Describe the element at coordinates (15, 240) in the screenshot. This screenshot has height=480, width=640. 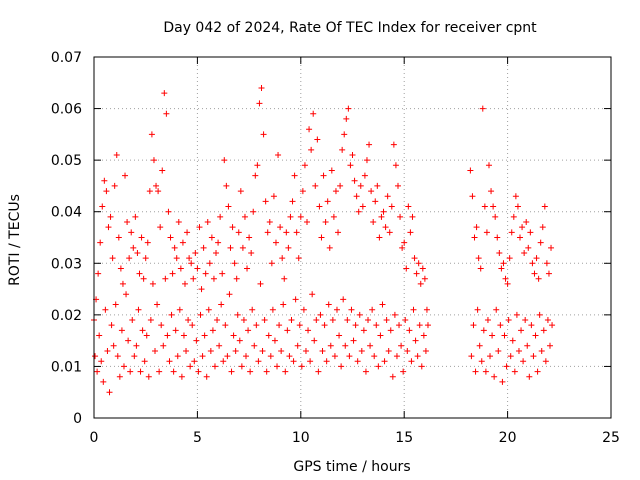
I see `y-axis-label: ROTI / TECUs` at that location.